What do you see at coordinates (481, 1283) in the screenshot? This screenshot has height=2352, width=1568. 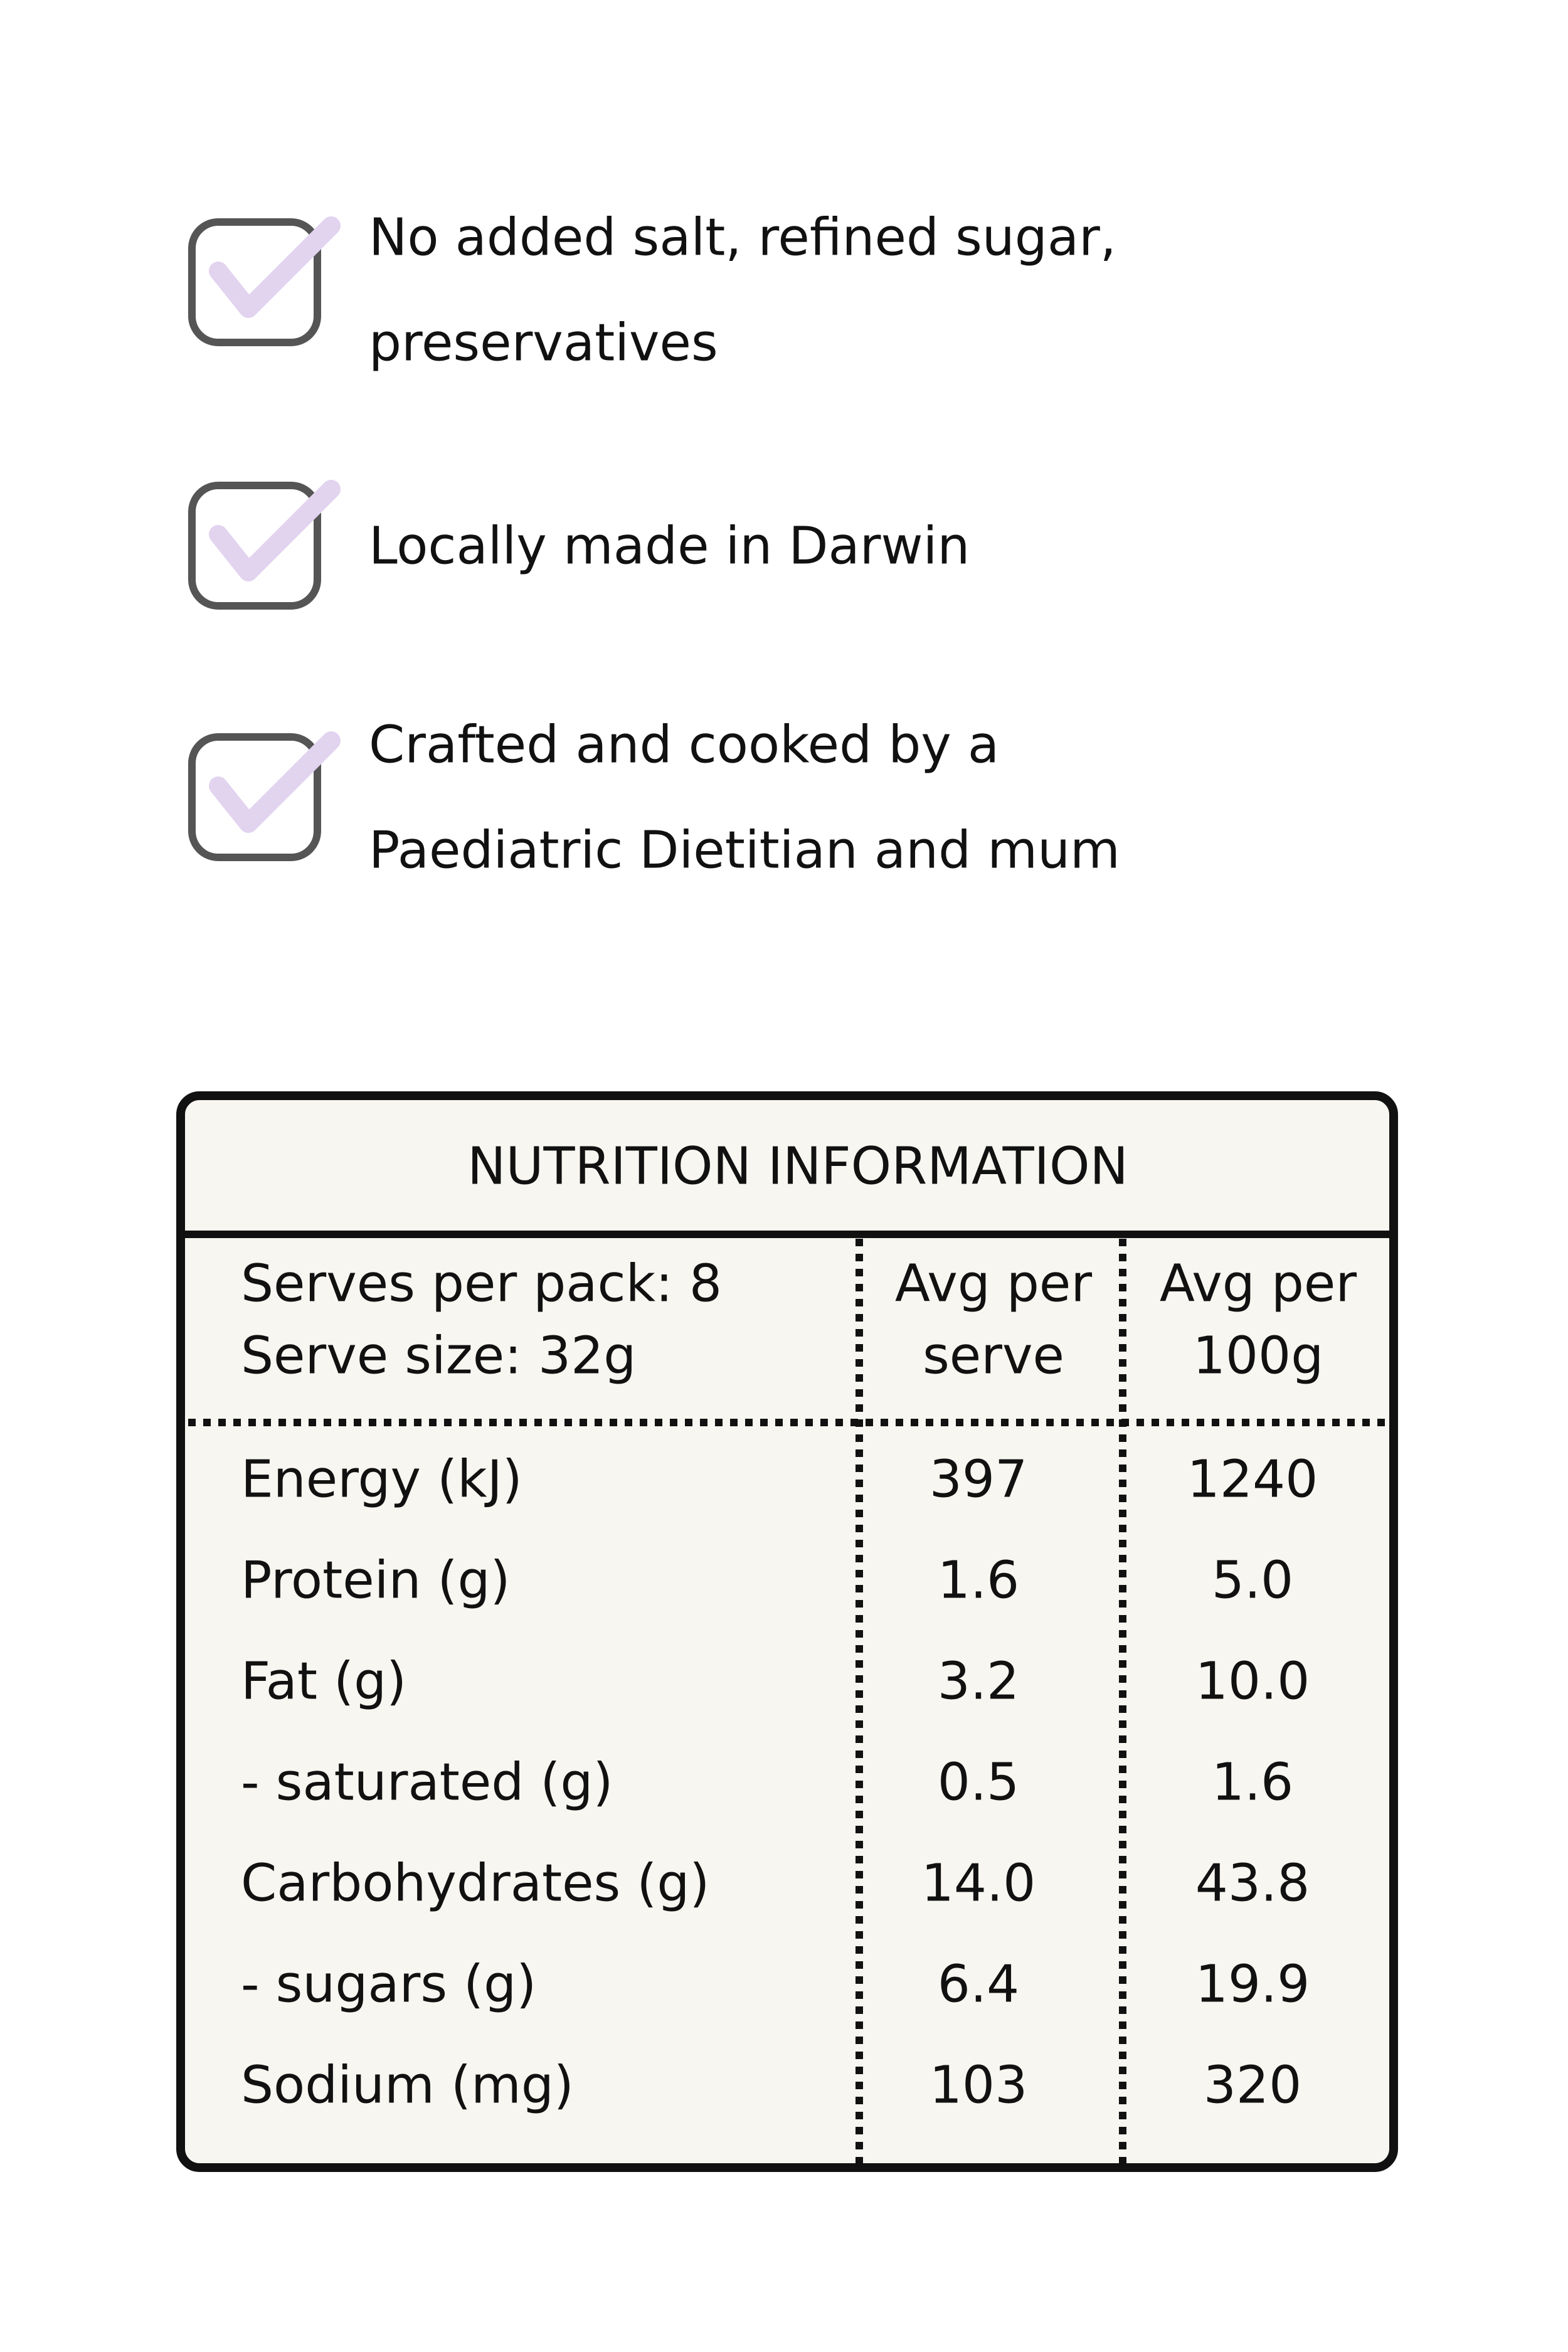 I see `serving-info: Serves per pack: 8` at bounding box center [481, 1283].